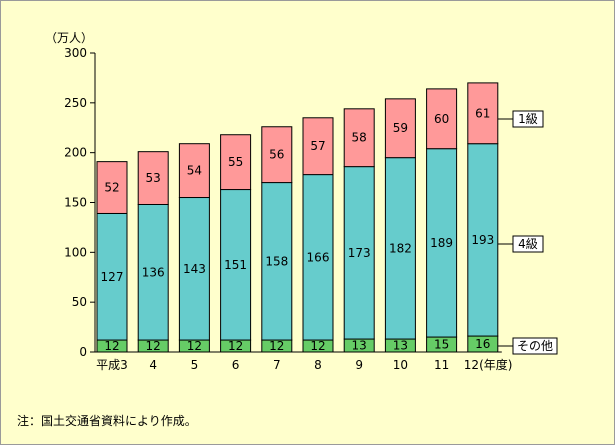 This screenshot has height=445, width=615. What do you see at coordinates (535, 346) in the screenshot?
I see `legend-other-text: その他` at bounding box center [535, 346].